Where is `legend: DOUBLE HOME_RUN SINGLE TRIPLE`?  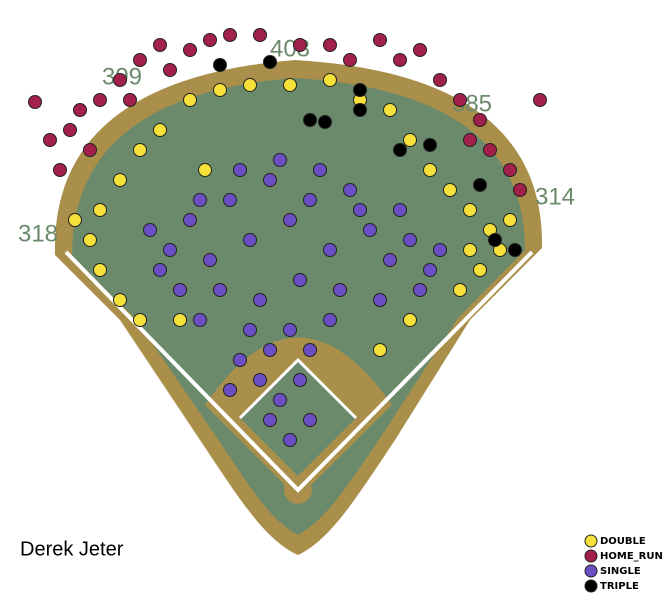
legend: DOUBLE HOME_RUN SINGLE TRIPLE is located at coordinates (623, 563).